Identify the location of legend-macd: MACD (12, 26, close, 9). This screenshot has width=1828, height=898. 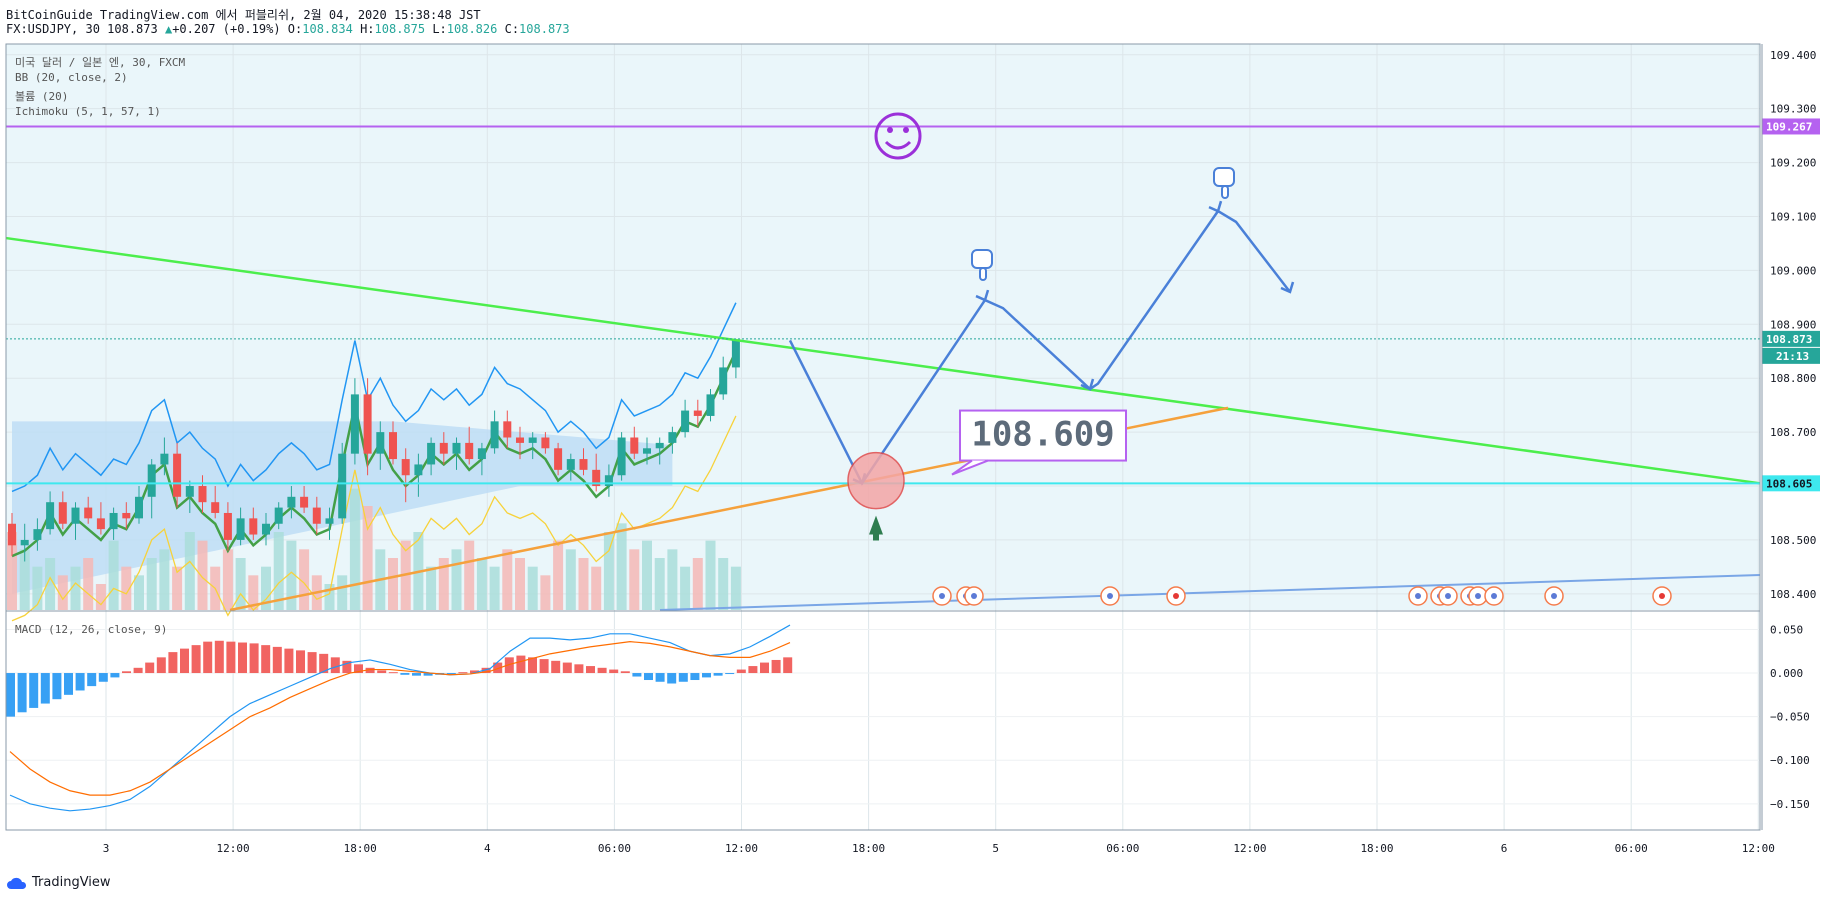
(91, 629).